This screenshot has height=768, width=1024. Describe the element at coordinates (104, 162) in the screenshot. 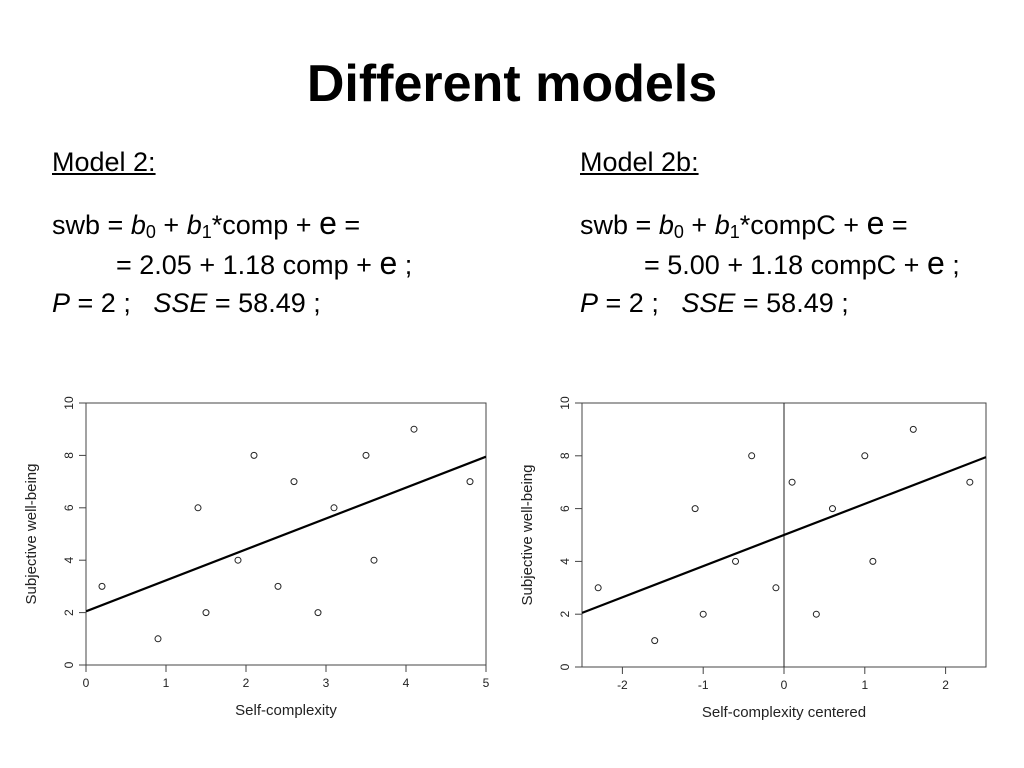

I see `model-left-heading: Model 2:` at that location.